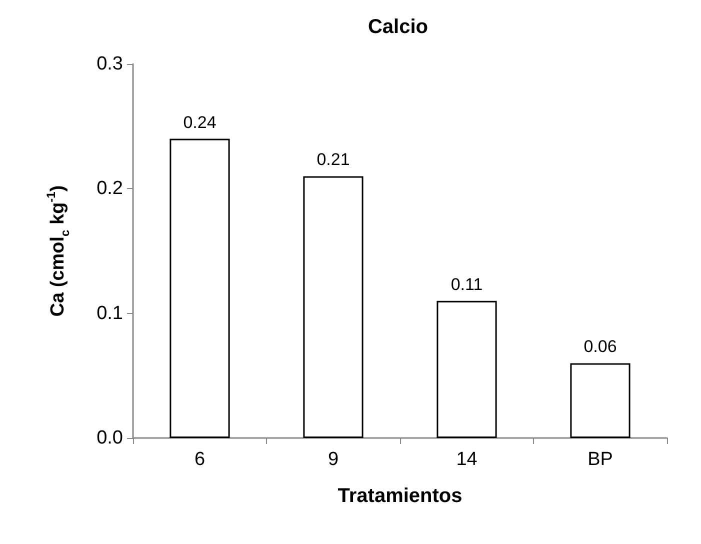  What do you see at coordinates (600, 459) in the screenshot?
I see `x-tick-label: BP` at bounding box center [600, 459].